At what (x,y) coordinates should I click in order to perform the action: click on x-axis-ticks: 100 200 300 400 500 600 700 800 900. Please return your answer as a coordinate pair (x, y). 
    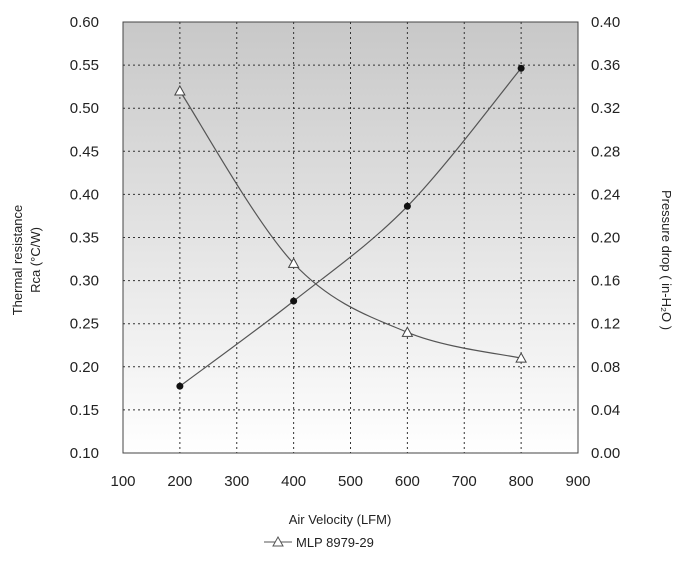
    Looking at the image, I should click on (350, 481).